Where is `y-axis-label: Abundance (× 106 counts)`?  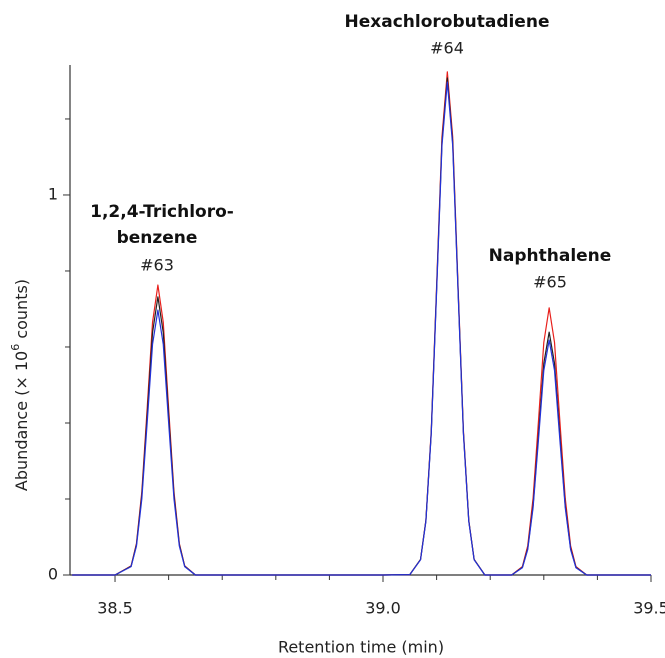 y-axis-label: Abundance (× 106 counts) is located at coordinates (20, 385).